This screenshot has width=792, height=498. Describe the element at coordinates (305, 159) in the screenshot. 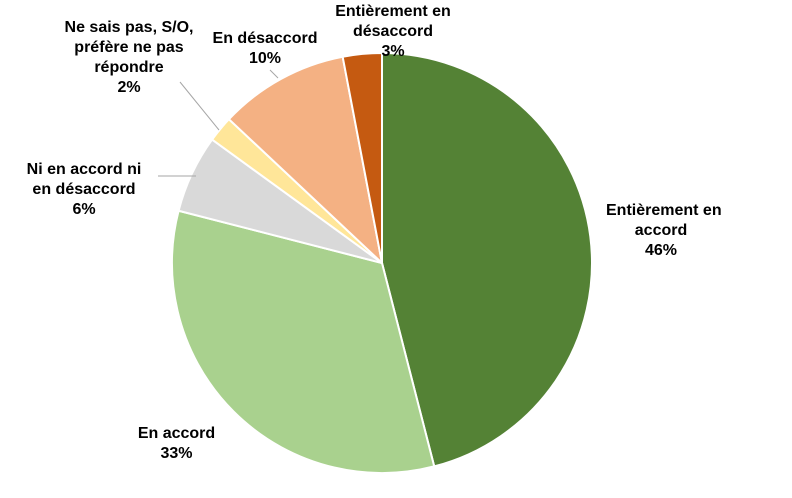

I see `pie-slice-en-desaccord` at that location.